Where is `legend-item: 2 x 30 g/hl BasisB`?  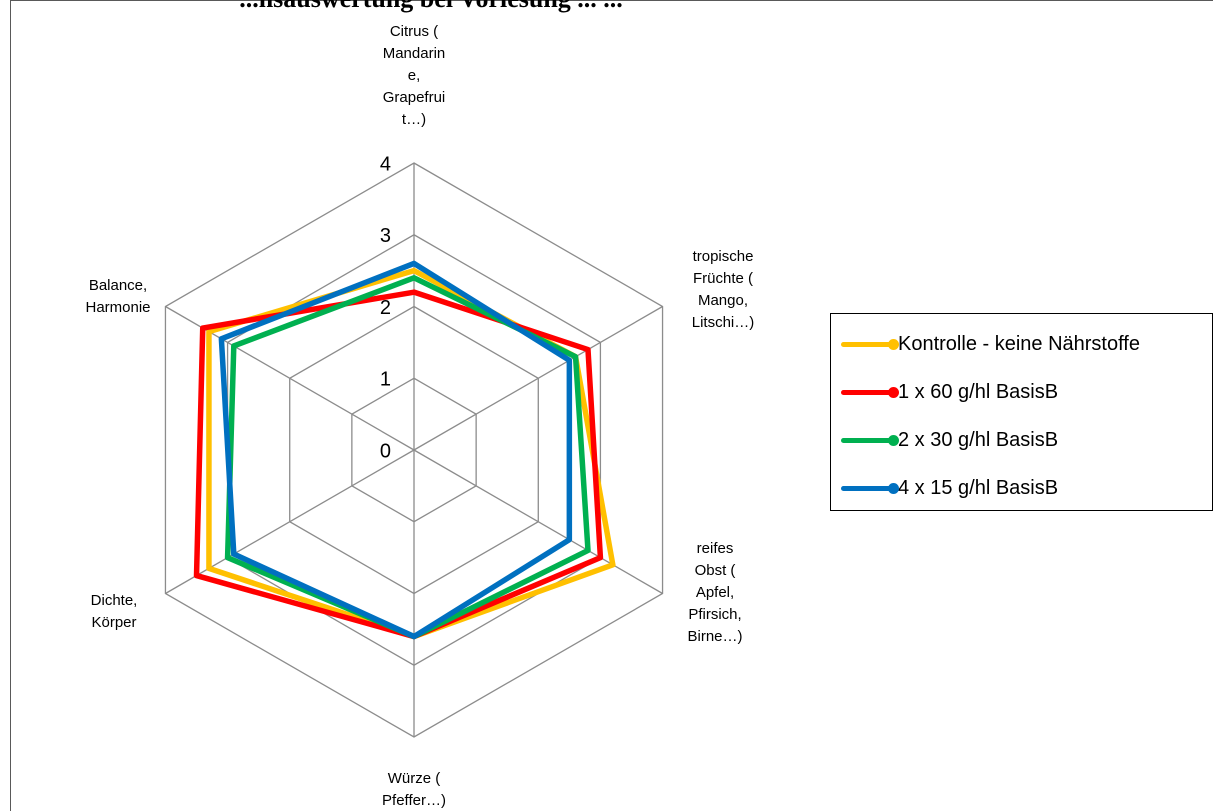
legend-item: 2 x 30 g/hl BasisB is located at coordinates (949, 440).